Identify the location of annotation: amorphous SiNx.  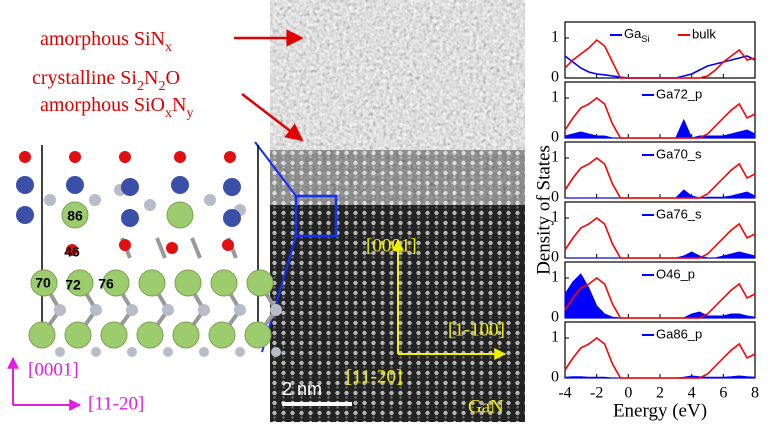
(106, 41).